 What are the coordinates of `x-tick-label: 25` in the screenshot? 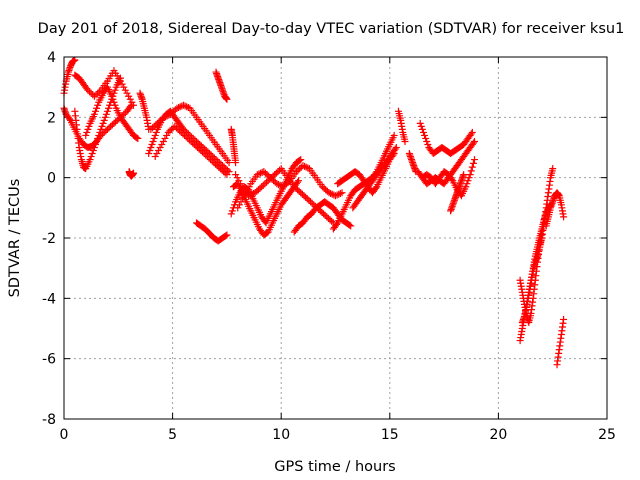 It's located at (607, 435).